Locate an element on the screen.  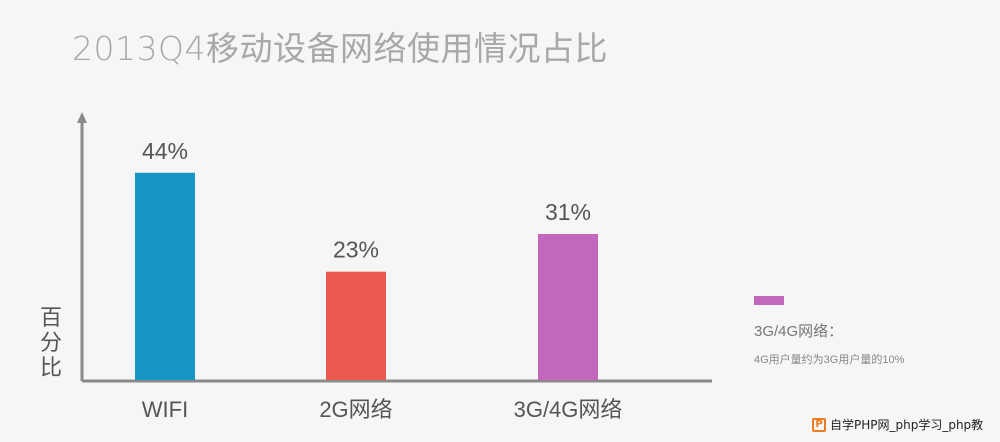
value-label-3: 31% is located at coordinates (568, 212).